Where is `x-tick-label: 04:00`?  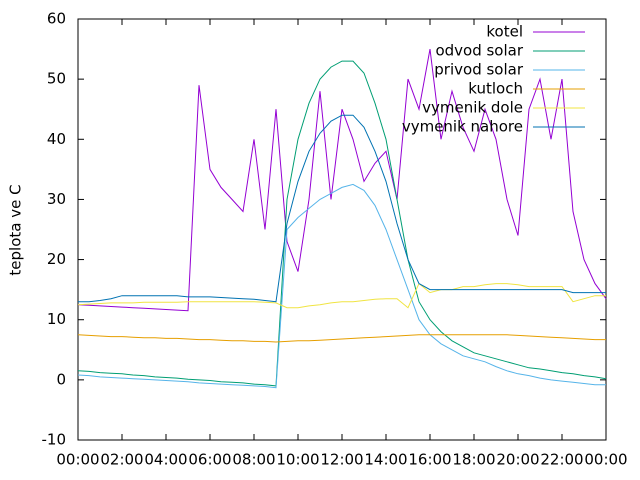 x-tick-label: 04:00 is located at coordinates (165, 460).